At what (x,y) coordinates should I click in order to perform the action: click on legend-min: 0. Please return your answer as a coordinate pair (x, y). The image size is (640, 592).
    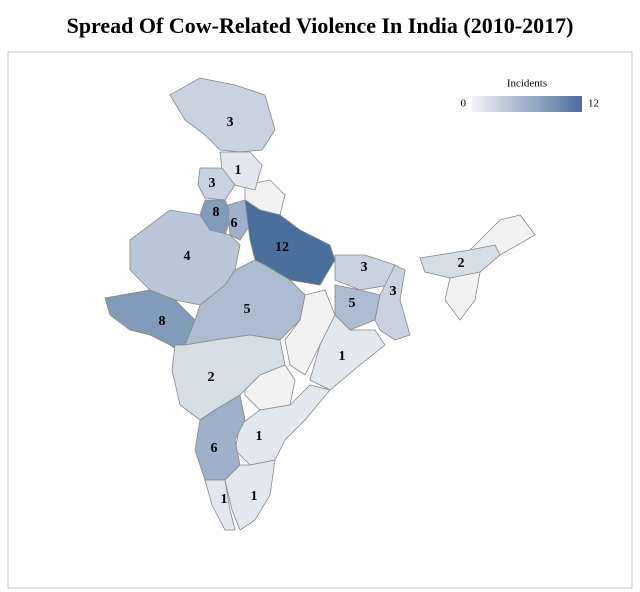
    Looking at the image, I should click on (464, 104).